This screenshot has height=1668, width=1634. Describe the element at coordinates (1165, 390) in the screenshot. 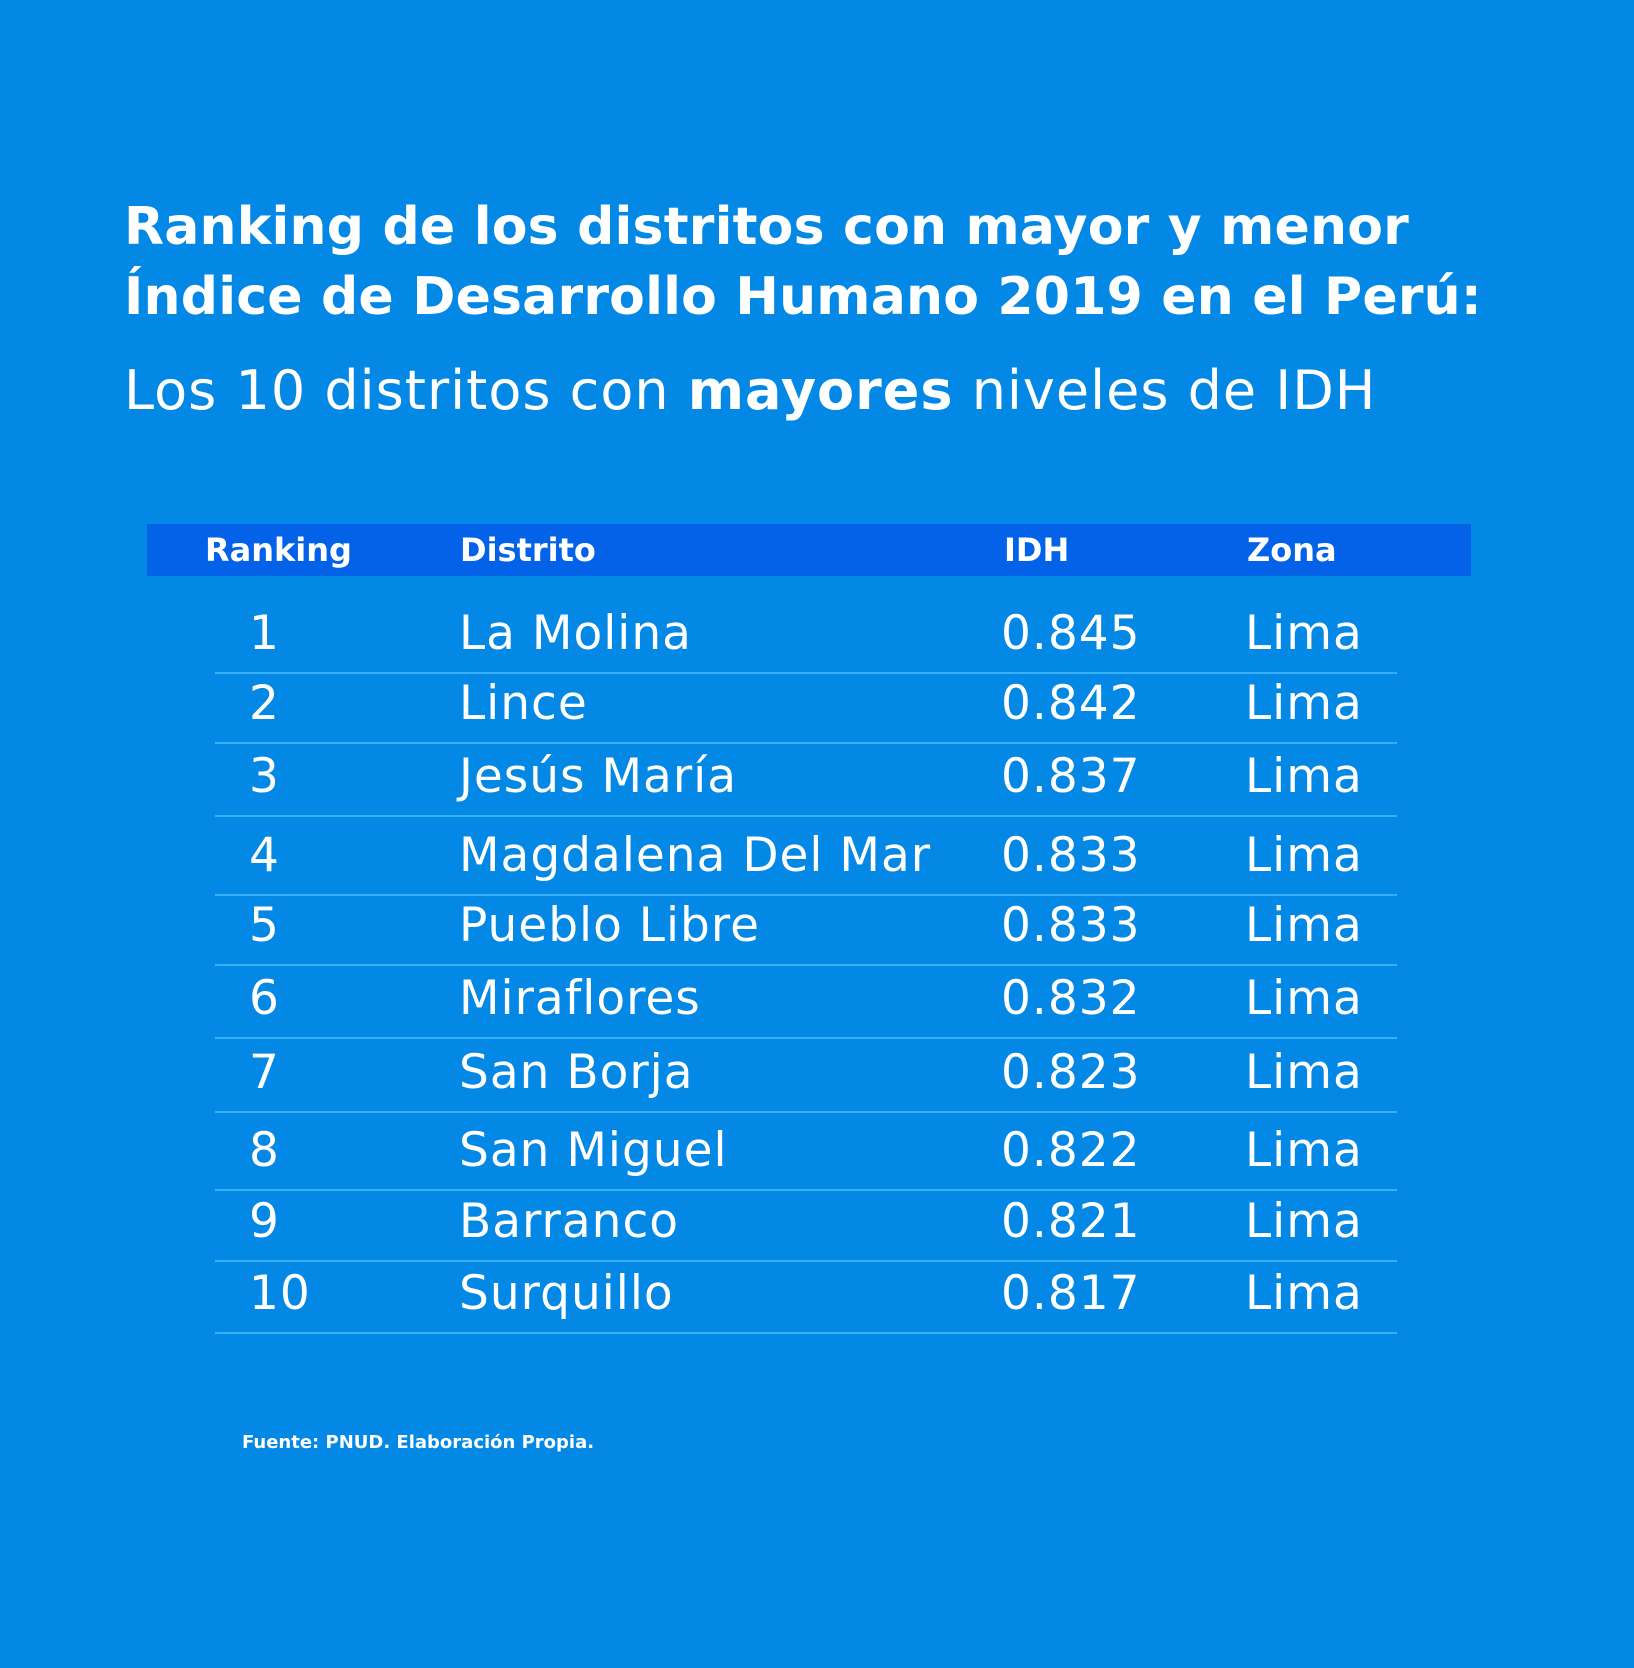

I see `subtitle-after: niveles de IDH` at that location.